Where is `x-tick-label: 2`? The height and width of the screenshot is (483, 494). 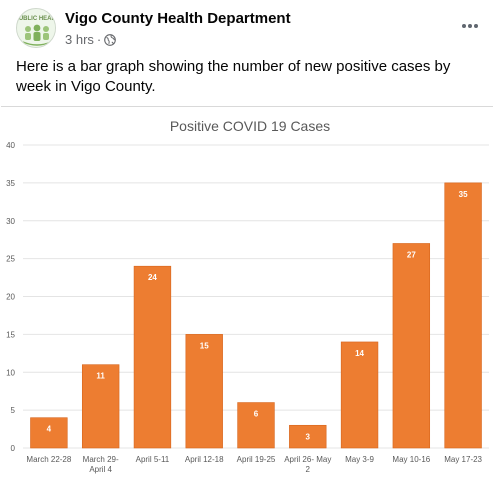 x-tick-label: 2 is located at coordinates (308, 469).